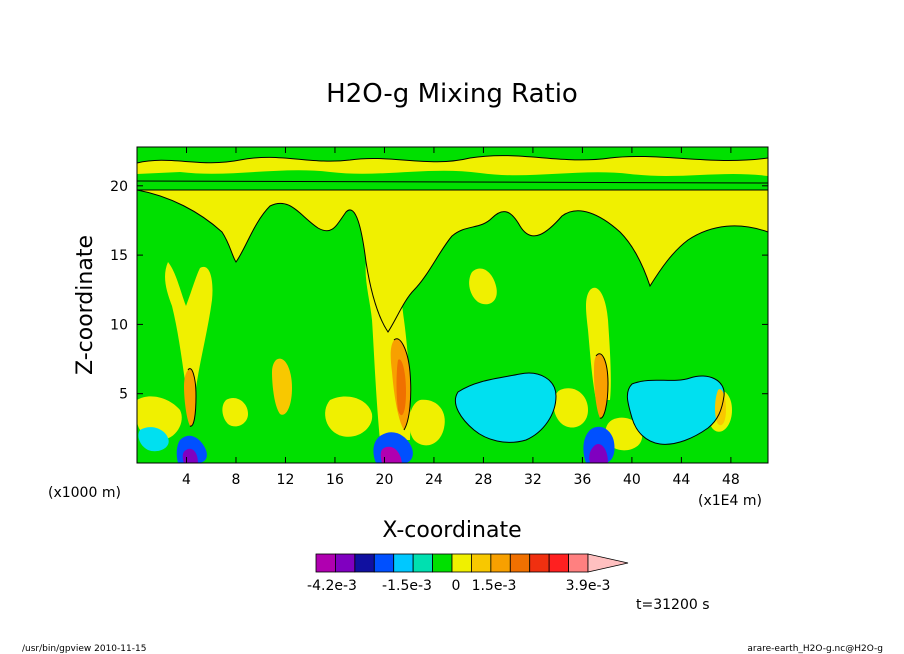 The width and height of the screenshot is (904, 654). I want to click on colorbar-label: 1.5e-3, so click(494, 586).